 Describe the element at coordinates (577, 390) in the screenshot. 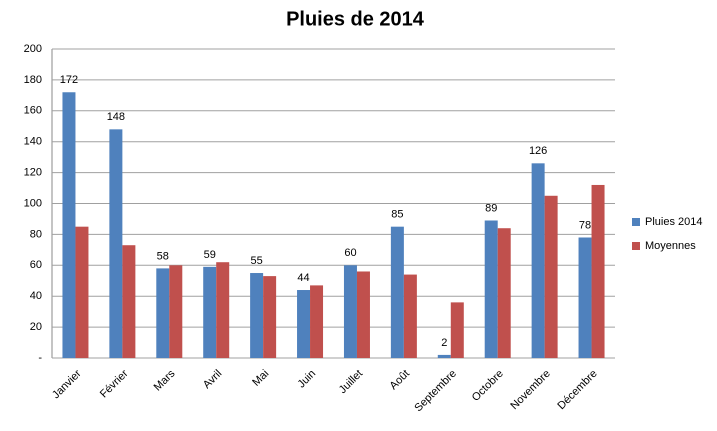

I see `x-tick-label: Décembre` at that location.